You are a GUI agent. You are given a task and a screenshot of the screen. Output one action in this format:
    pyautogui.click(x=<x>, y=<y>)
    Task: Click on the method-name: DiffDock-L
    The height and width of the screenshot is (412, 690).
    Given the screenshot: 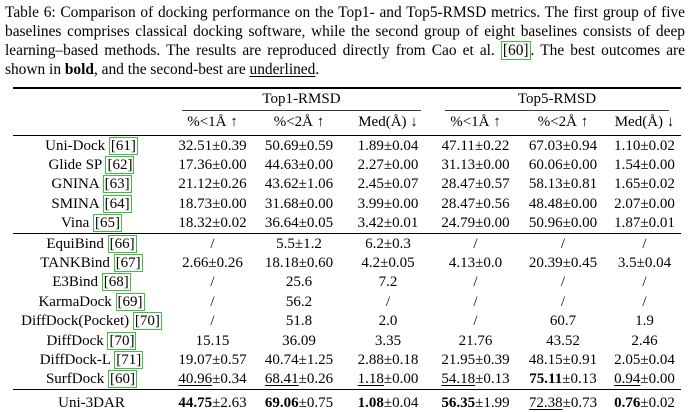 What is the action you would take?
    pyautogui.click(x=75, y=359)
    